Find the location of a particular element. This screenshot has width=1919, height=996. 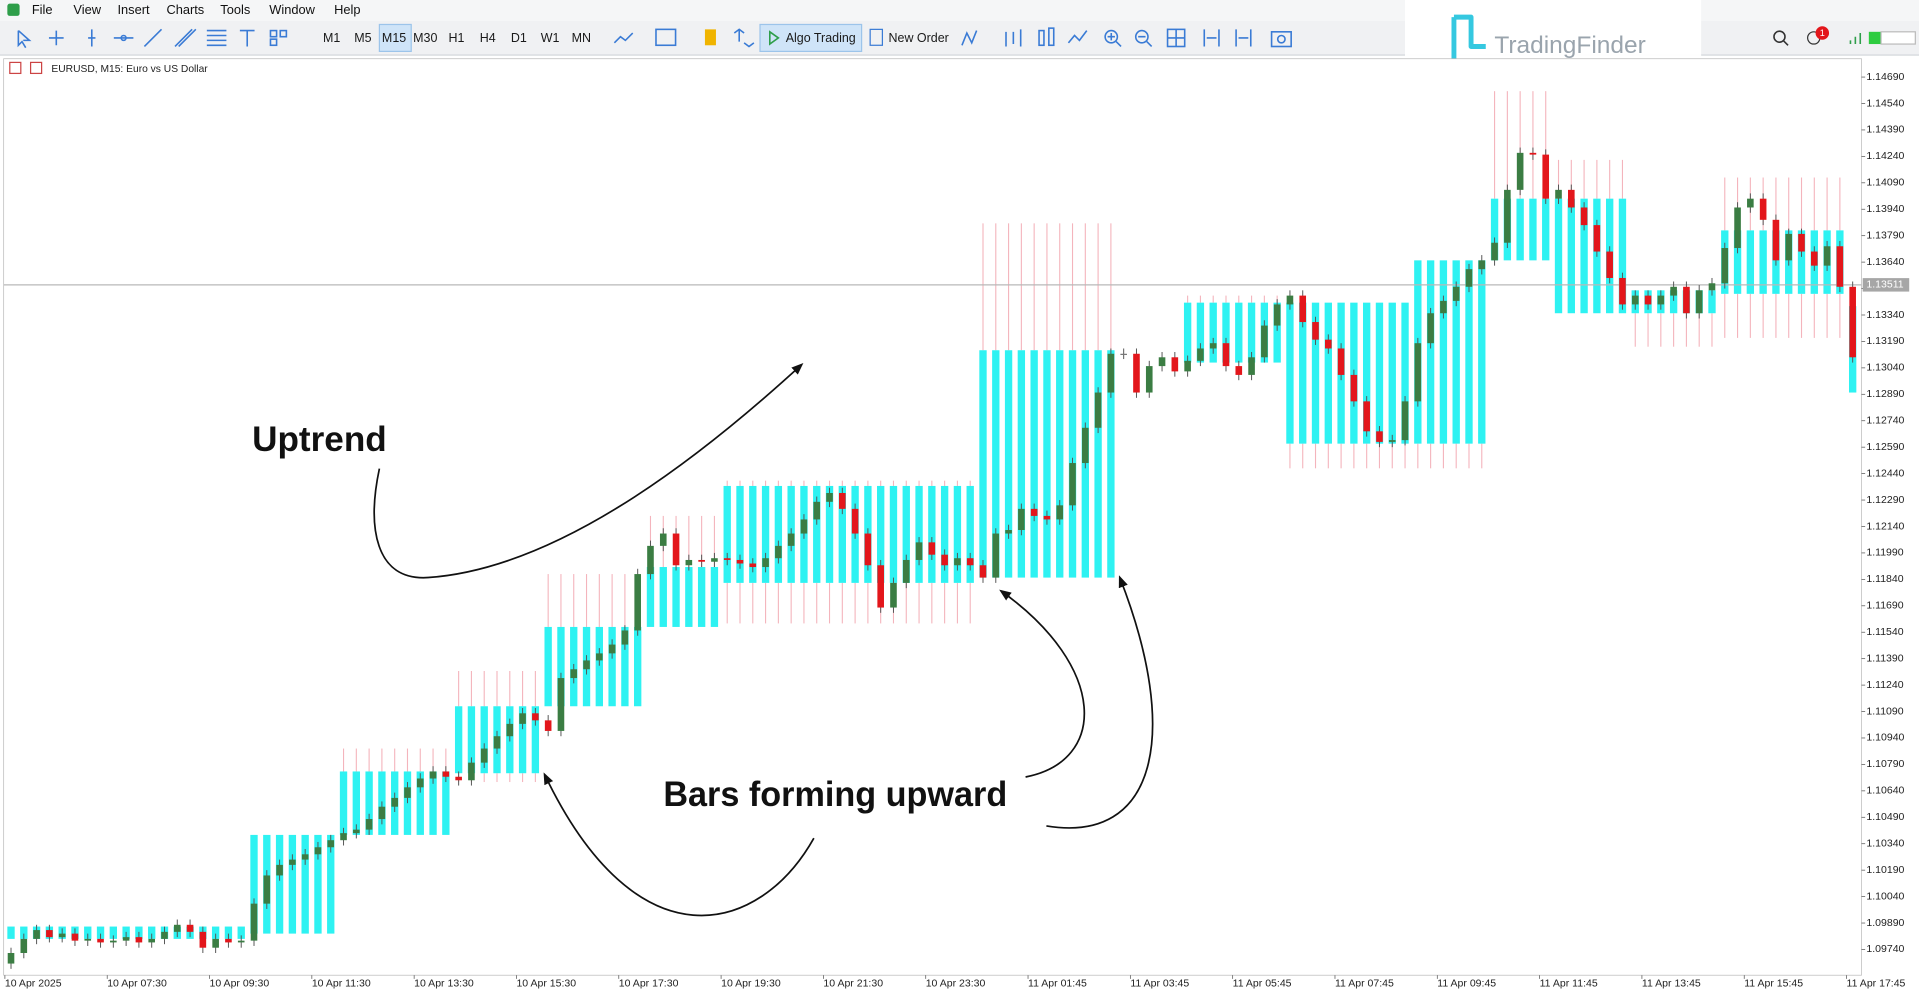

timeframe-button: M1 is located at coordinates (331, 38).